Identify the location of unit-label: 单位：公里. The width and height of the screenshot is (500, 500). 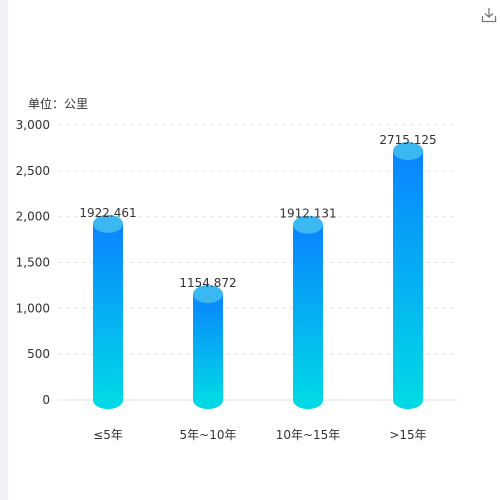
(58, 104).